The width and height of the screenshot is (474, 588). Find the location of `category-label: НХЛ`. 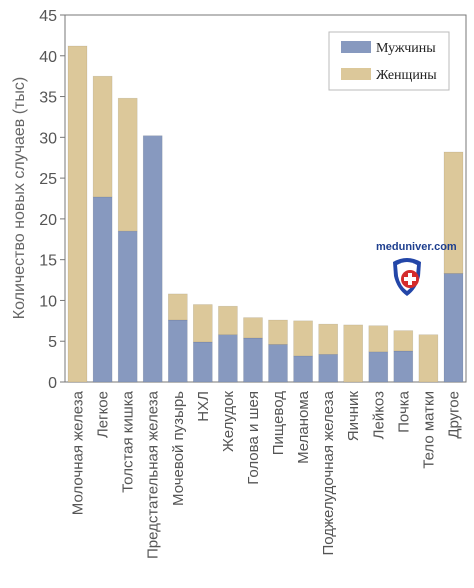

category-label: НХЛ is located at coordinates (203, 406).